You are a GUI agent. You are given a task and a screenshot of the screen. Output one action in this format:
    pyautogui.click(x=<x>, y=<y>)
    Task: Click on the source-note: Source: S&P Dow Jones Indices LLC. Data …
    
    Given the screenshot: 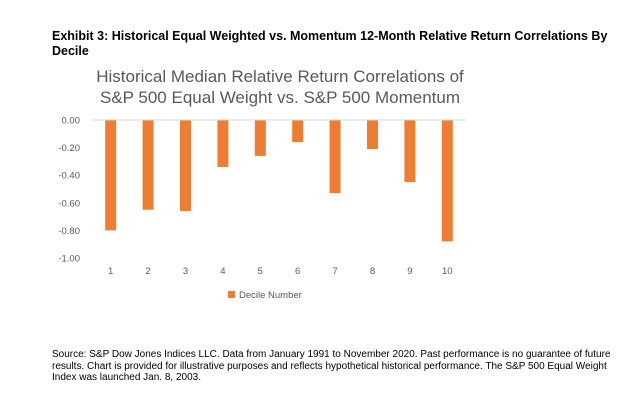 What is the action you would take?
    pyautogui.click(x=331, y=366)
    